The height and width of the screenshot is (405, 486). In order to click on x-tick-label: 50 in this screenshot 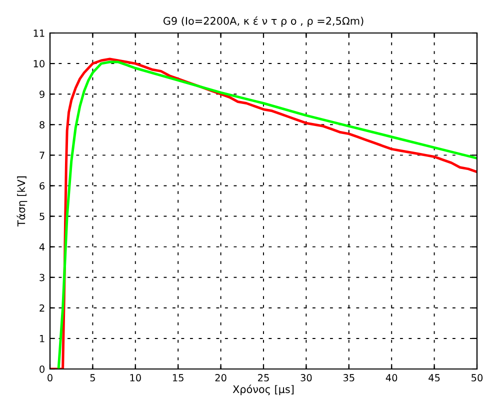, I will do `click(477, 378)`.